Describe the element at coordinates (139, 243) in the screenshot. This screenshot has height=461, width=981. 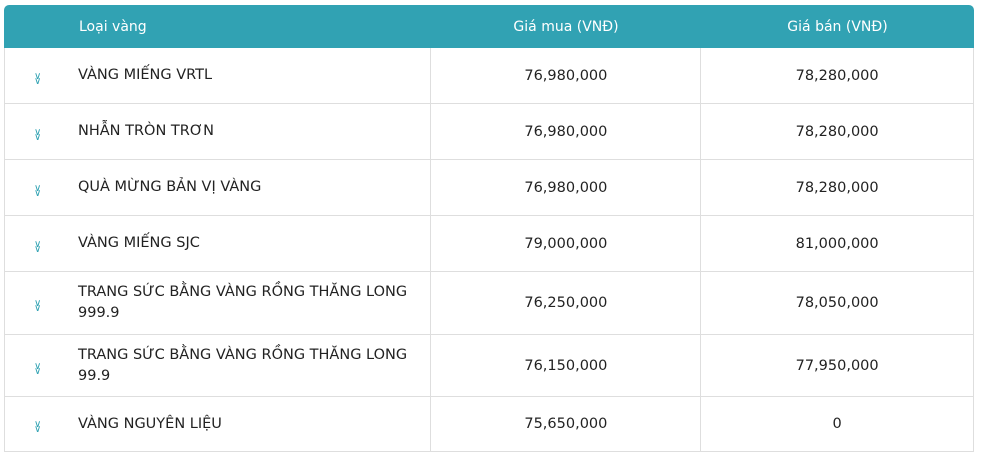
I see `gold-type: VÀNG MIẾNG SJC` at that location.